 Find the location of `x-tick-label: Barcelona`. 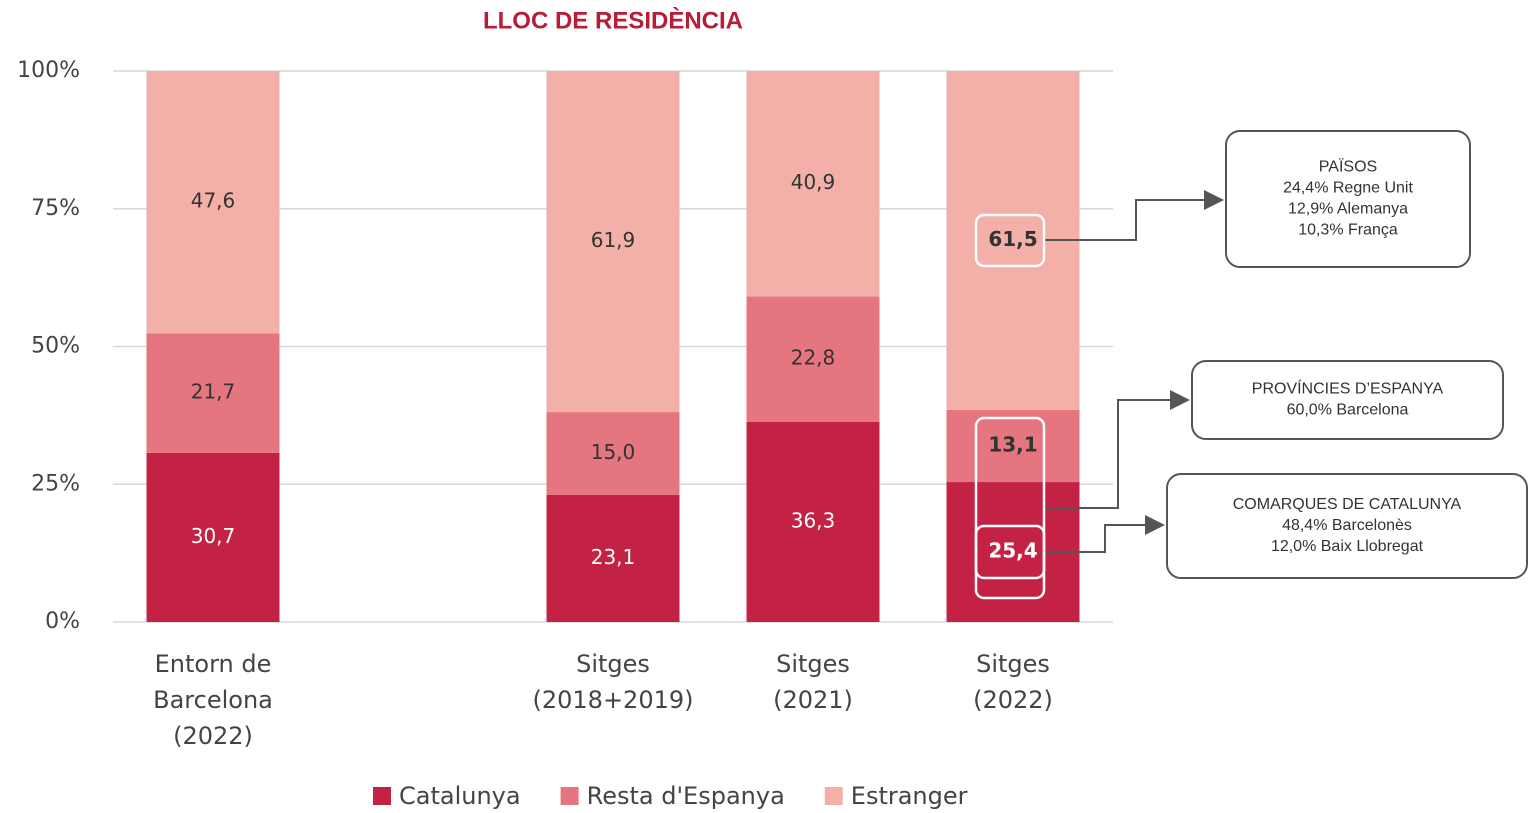

x-tick-label: Barcelona is located at coordinates (213, 700).